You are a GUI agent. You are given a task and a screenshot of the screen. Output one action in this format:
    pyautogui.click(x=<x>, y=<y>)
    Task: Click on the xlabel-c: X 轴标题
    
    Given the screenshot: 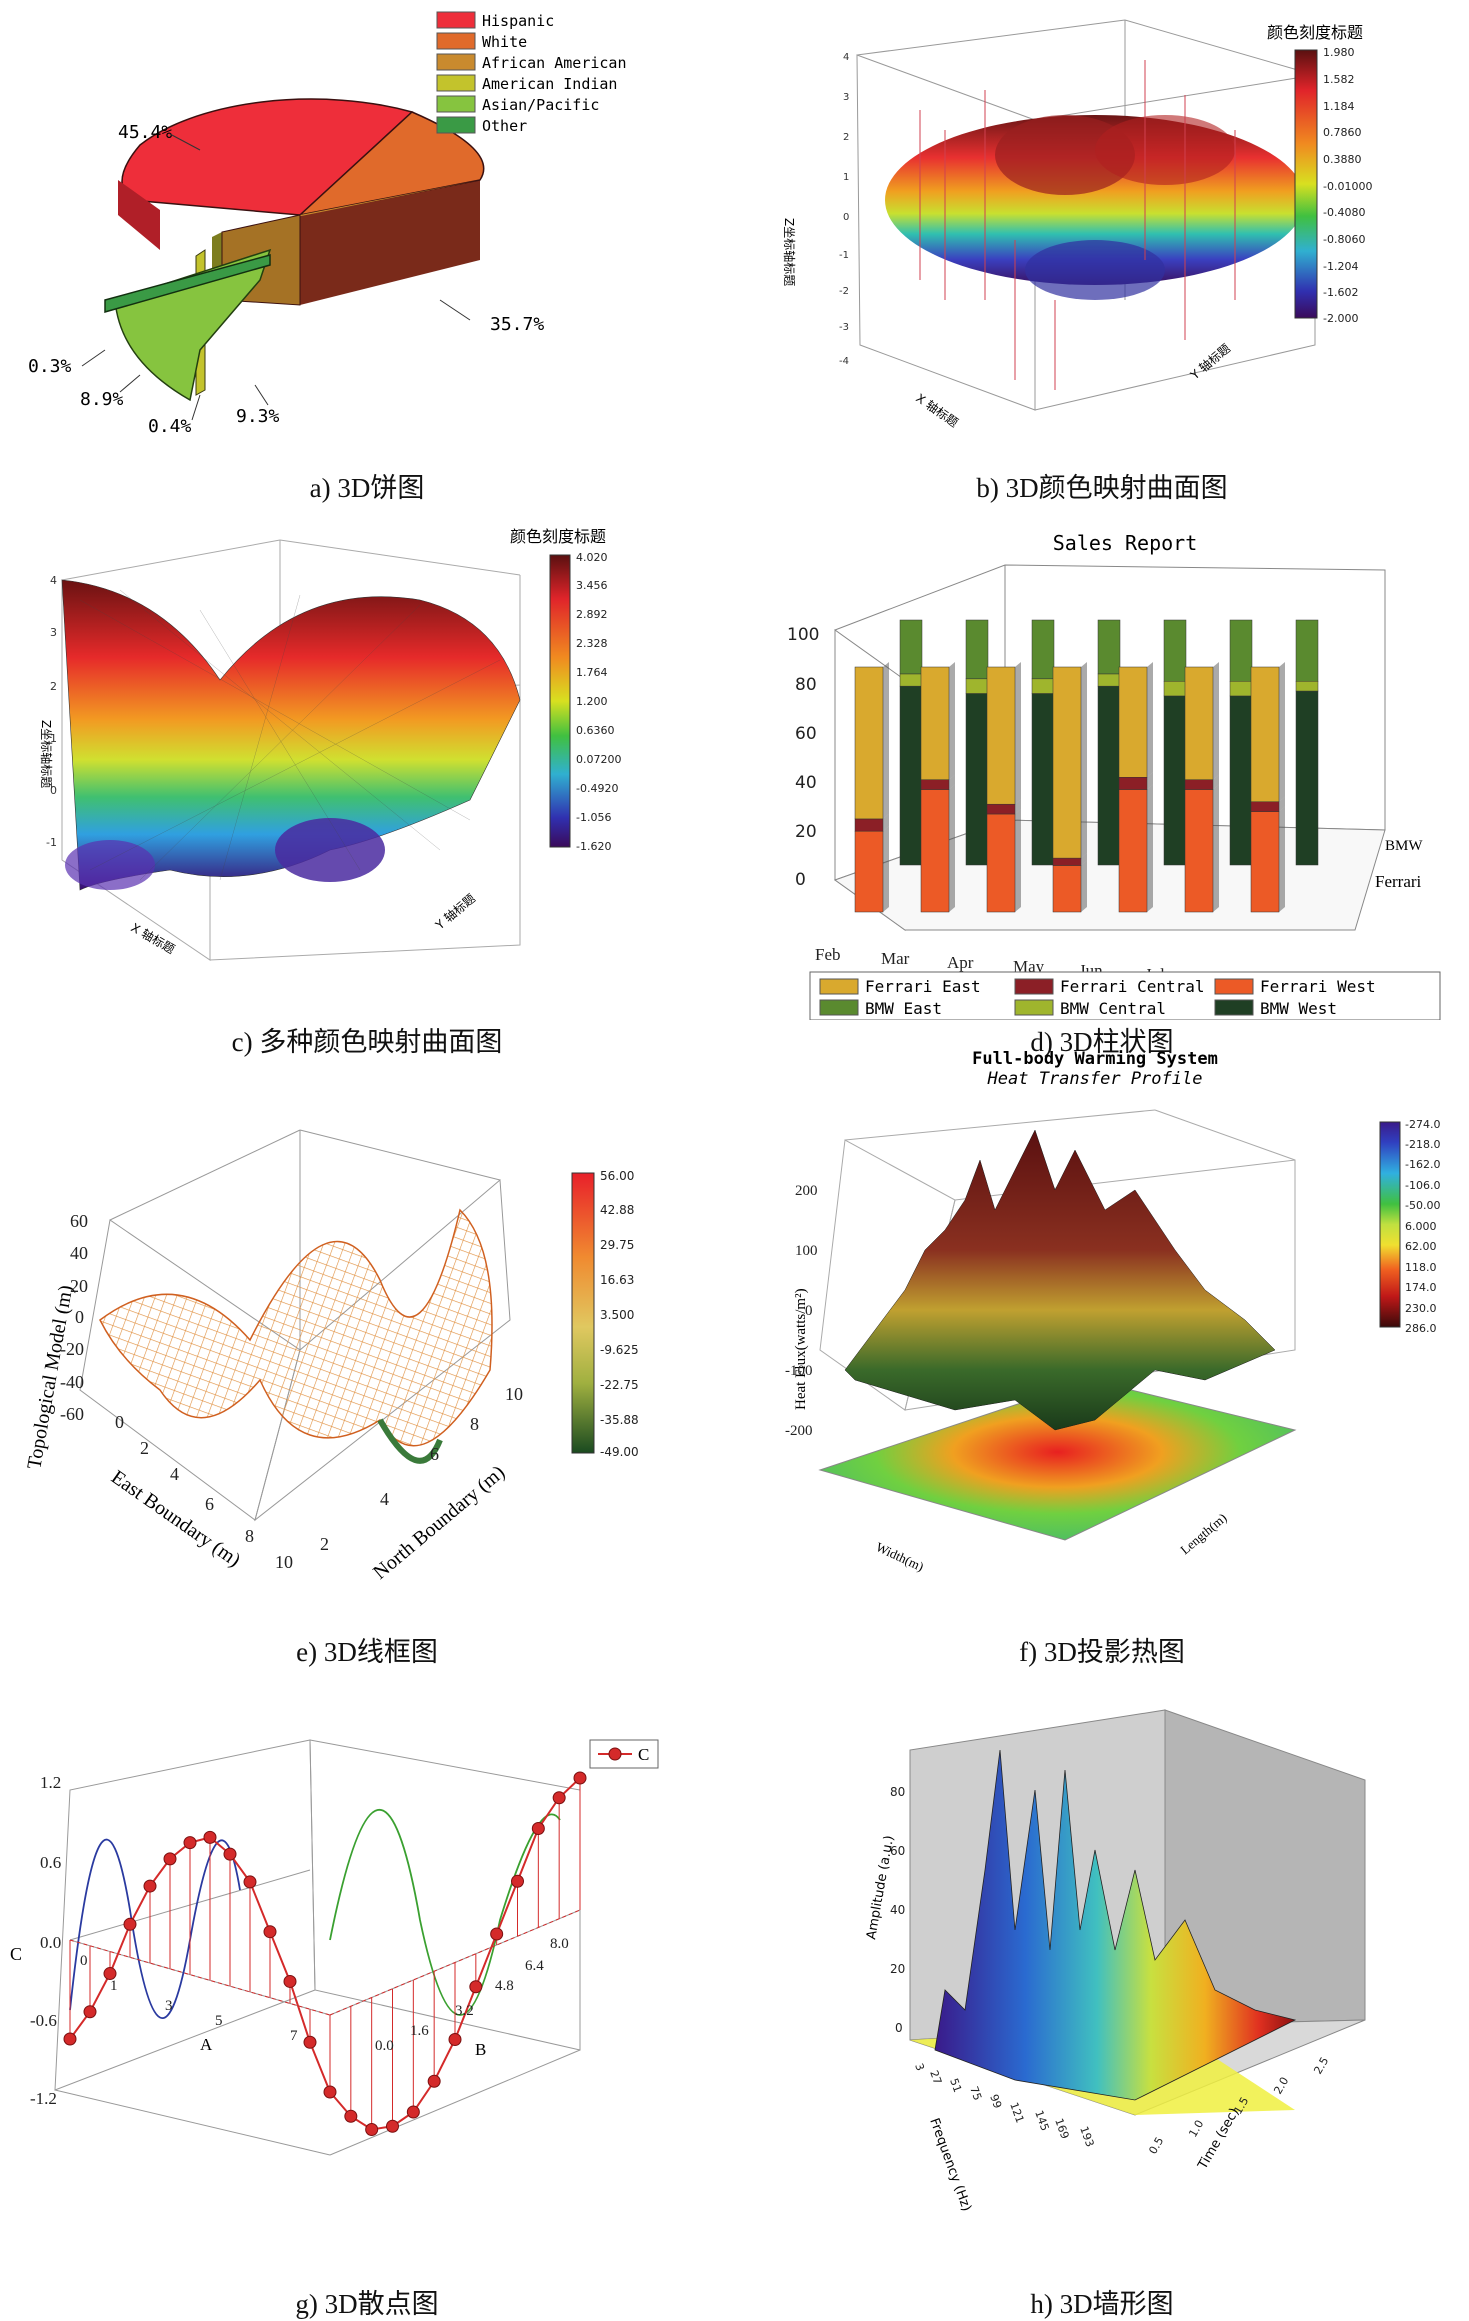 What is the action you would take?
    pyautogui.click(x=153, y=938)
    